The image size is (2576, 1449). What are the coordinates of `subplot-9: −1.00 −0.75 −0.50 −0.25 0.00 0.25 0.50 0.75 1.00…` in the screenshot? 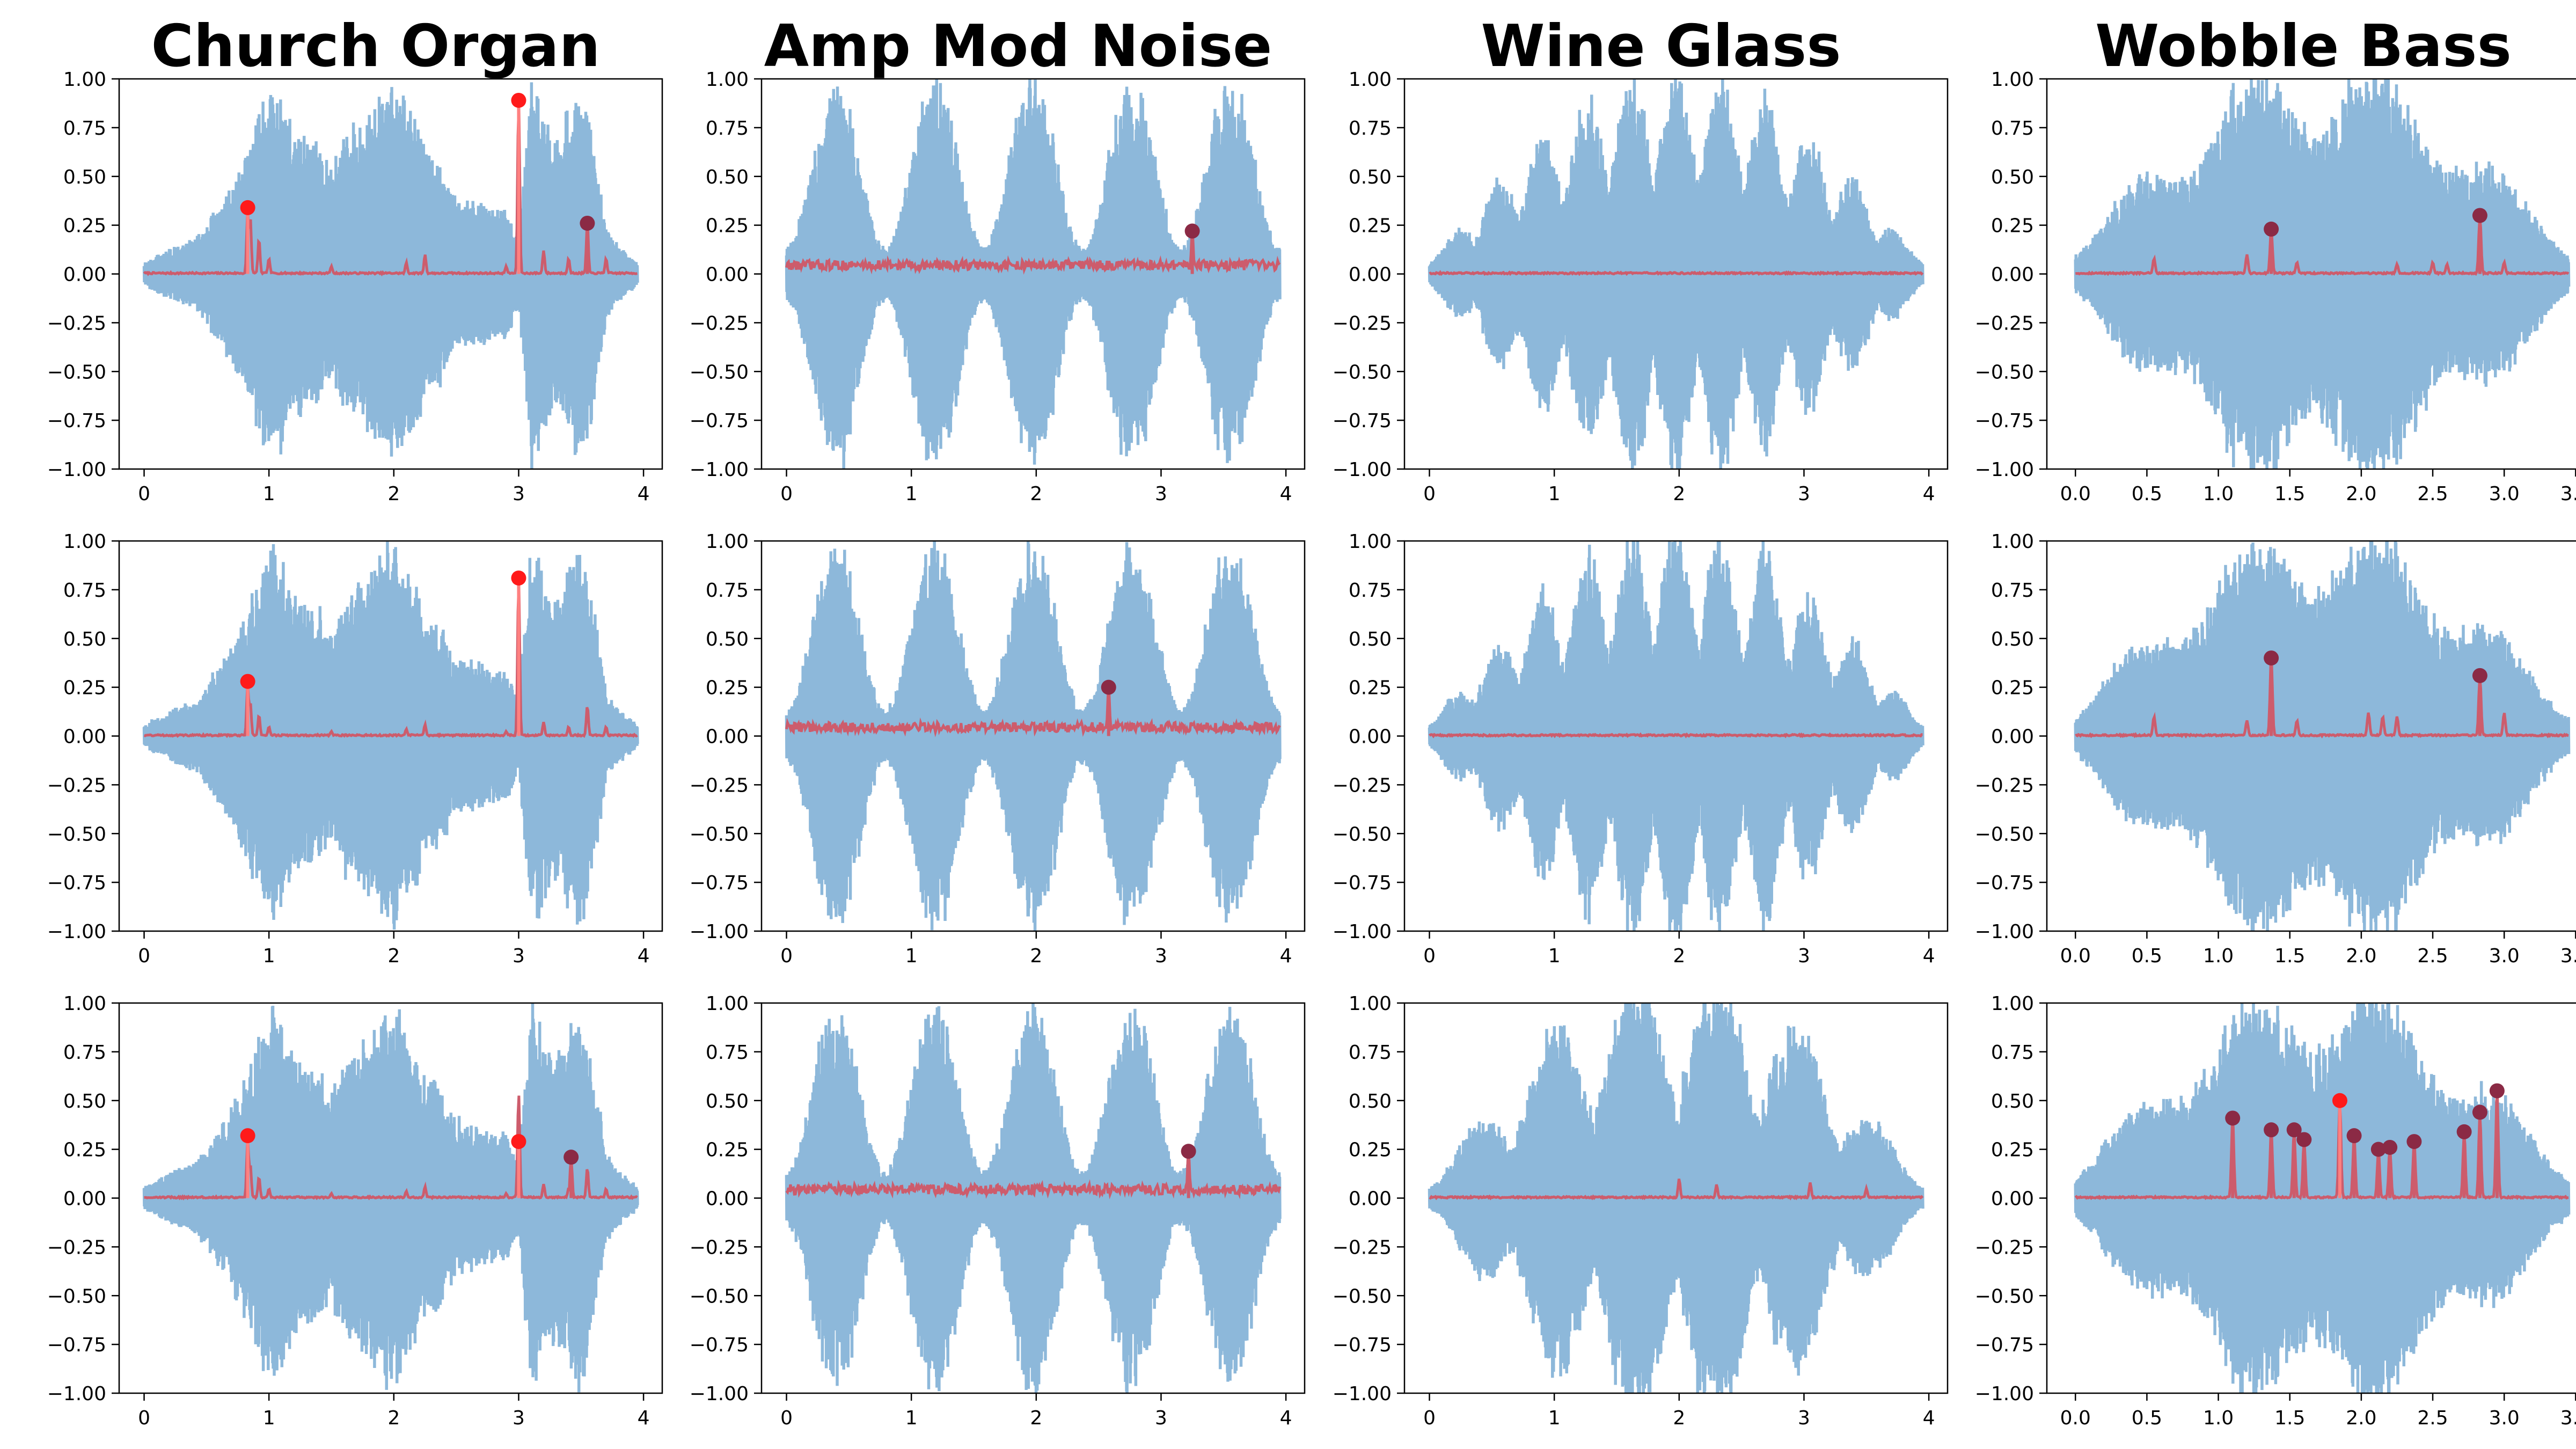 It's located at (355, 1211).